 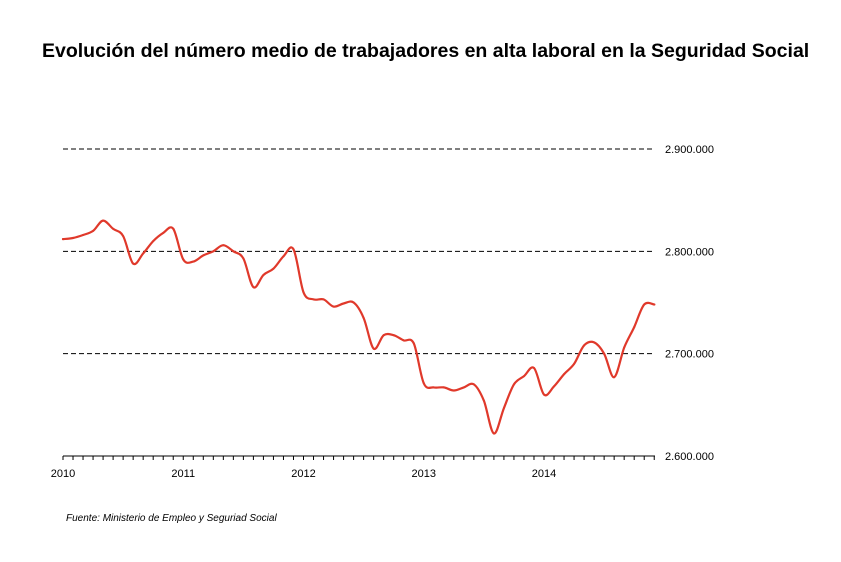 What do you see at coordinates (689, 355) in the screenshot?
I see `y-tick-label: 2.700.000` at bounding box center [689, 355].